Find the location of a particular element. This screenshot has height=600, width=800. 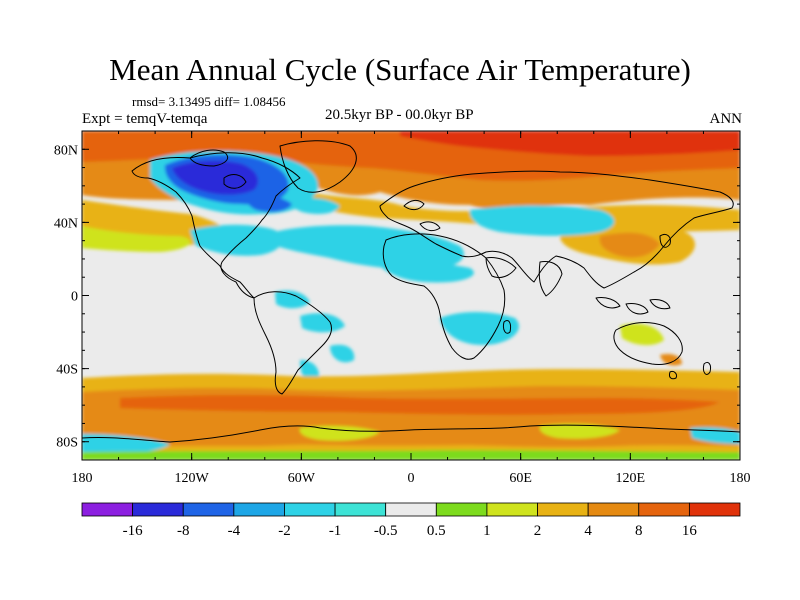

colorbar is located at coordinates (411, 509).